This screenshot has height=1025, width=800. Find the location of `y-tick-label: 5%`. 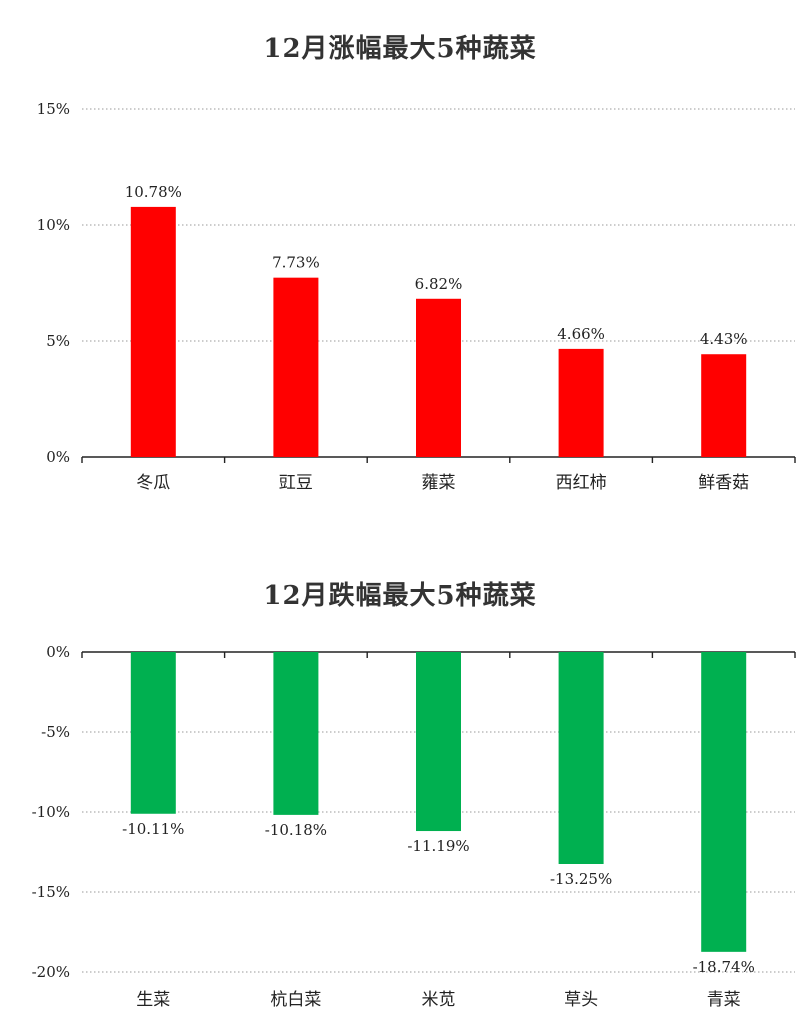

y-tick-label: 5% is located at coordinates (58, 341).